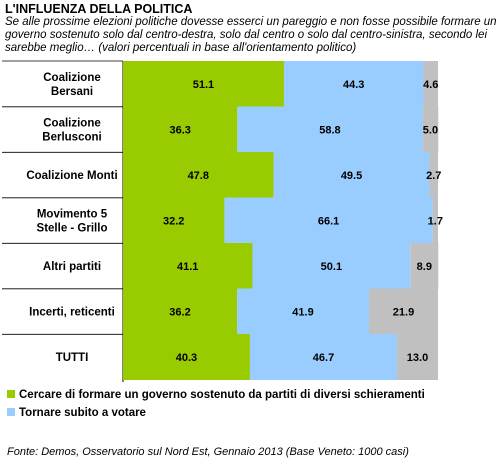 Image resolution: width=503 pixels, height=468 pixels. I want to click on data-label: 8.9, so click(424, 267).